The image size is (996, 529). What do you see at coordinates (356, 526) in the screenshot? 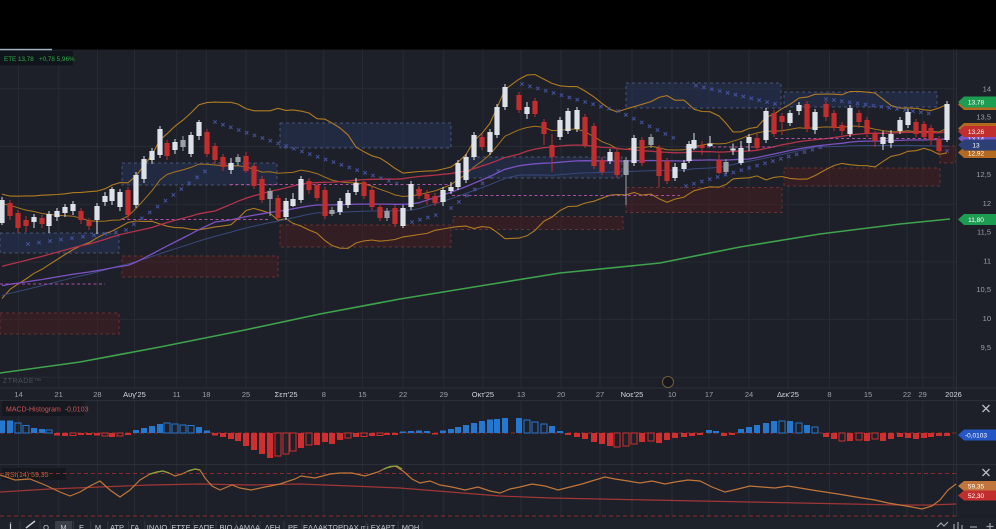
I see `svg-text: DAX mi` at bounding box center [356, 526].